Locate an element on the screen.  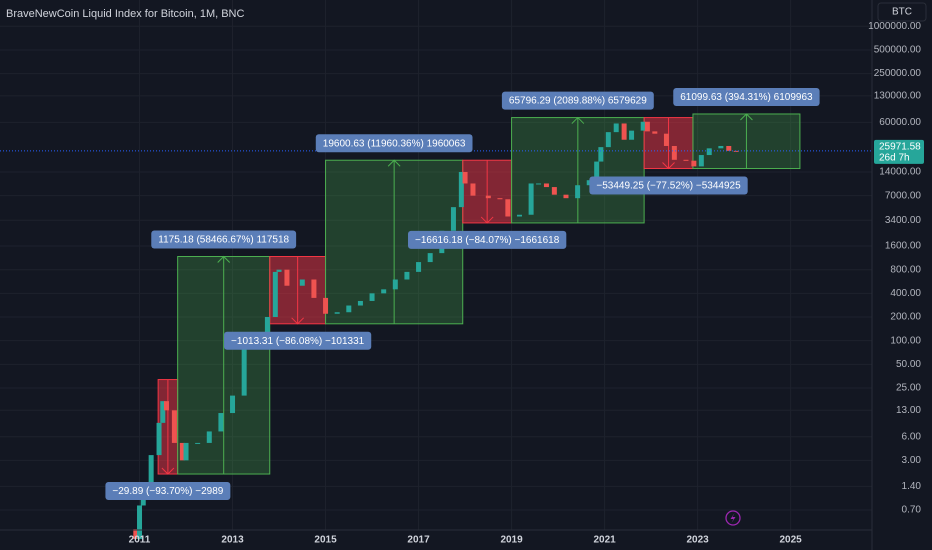
y-tick-label: 13.00 is located at coordinates (908, 410).